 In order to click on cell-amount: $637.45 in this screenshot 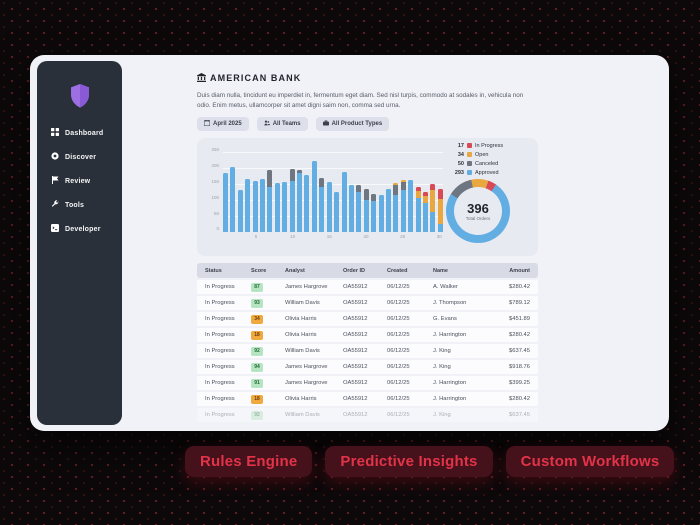, I will do `click(519, 415)`.